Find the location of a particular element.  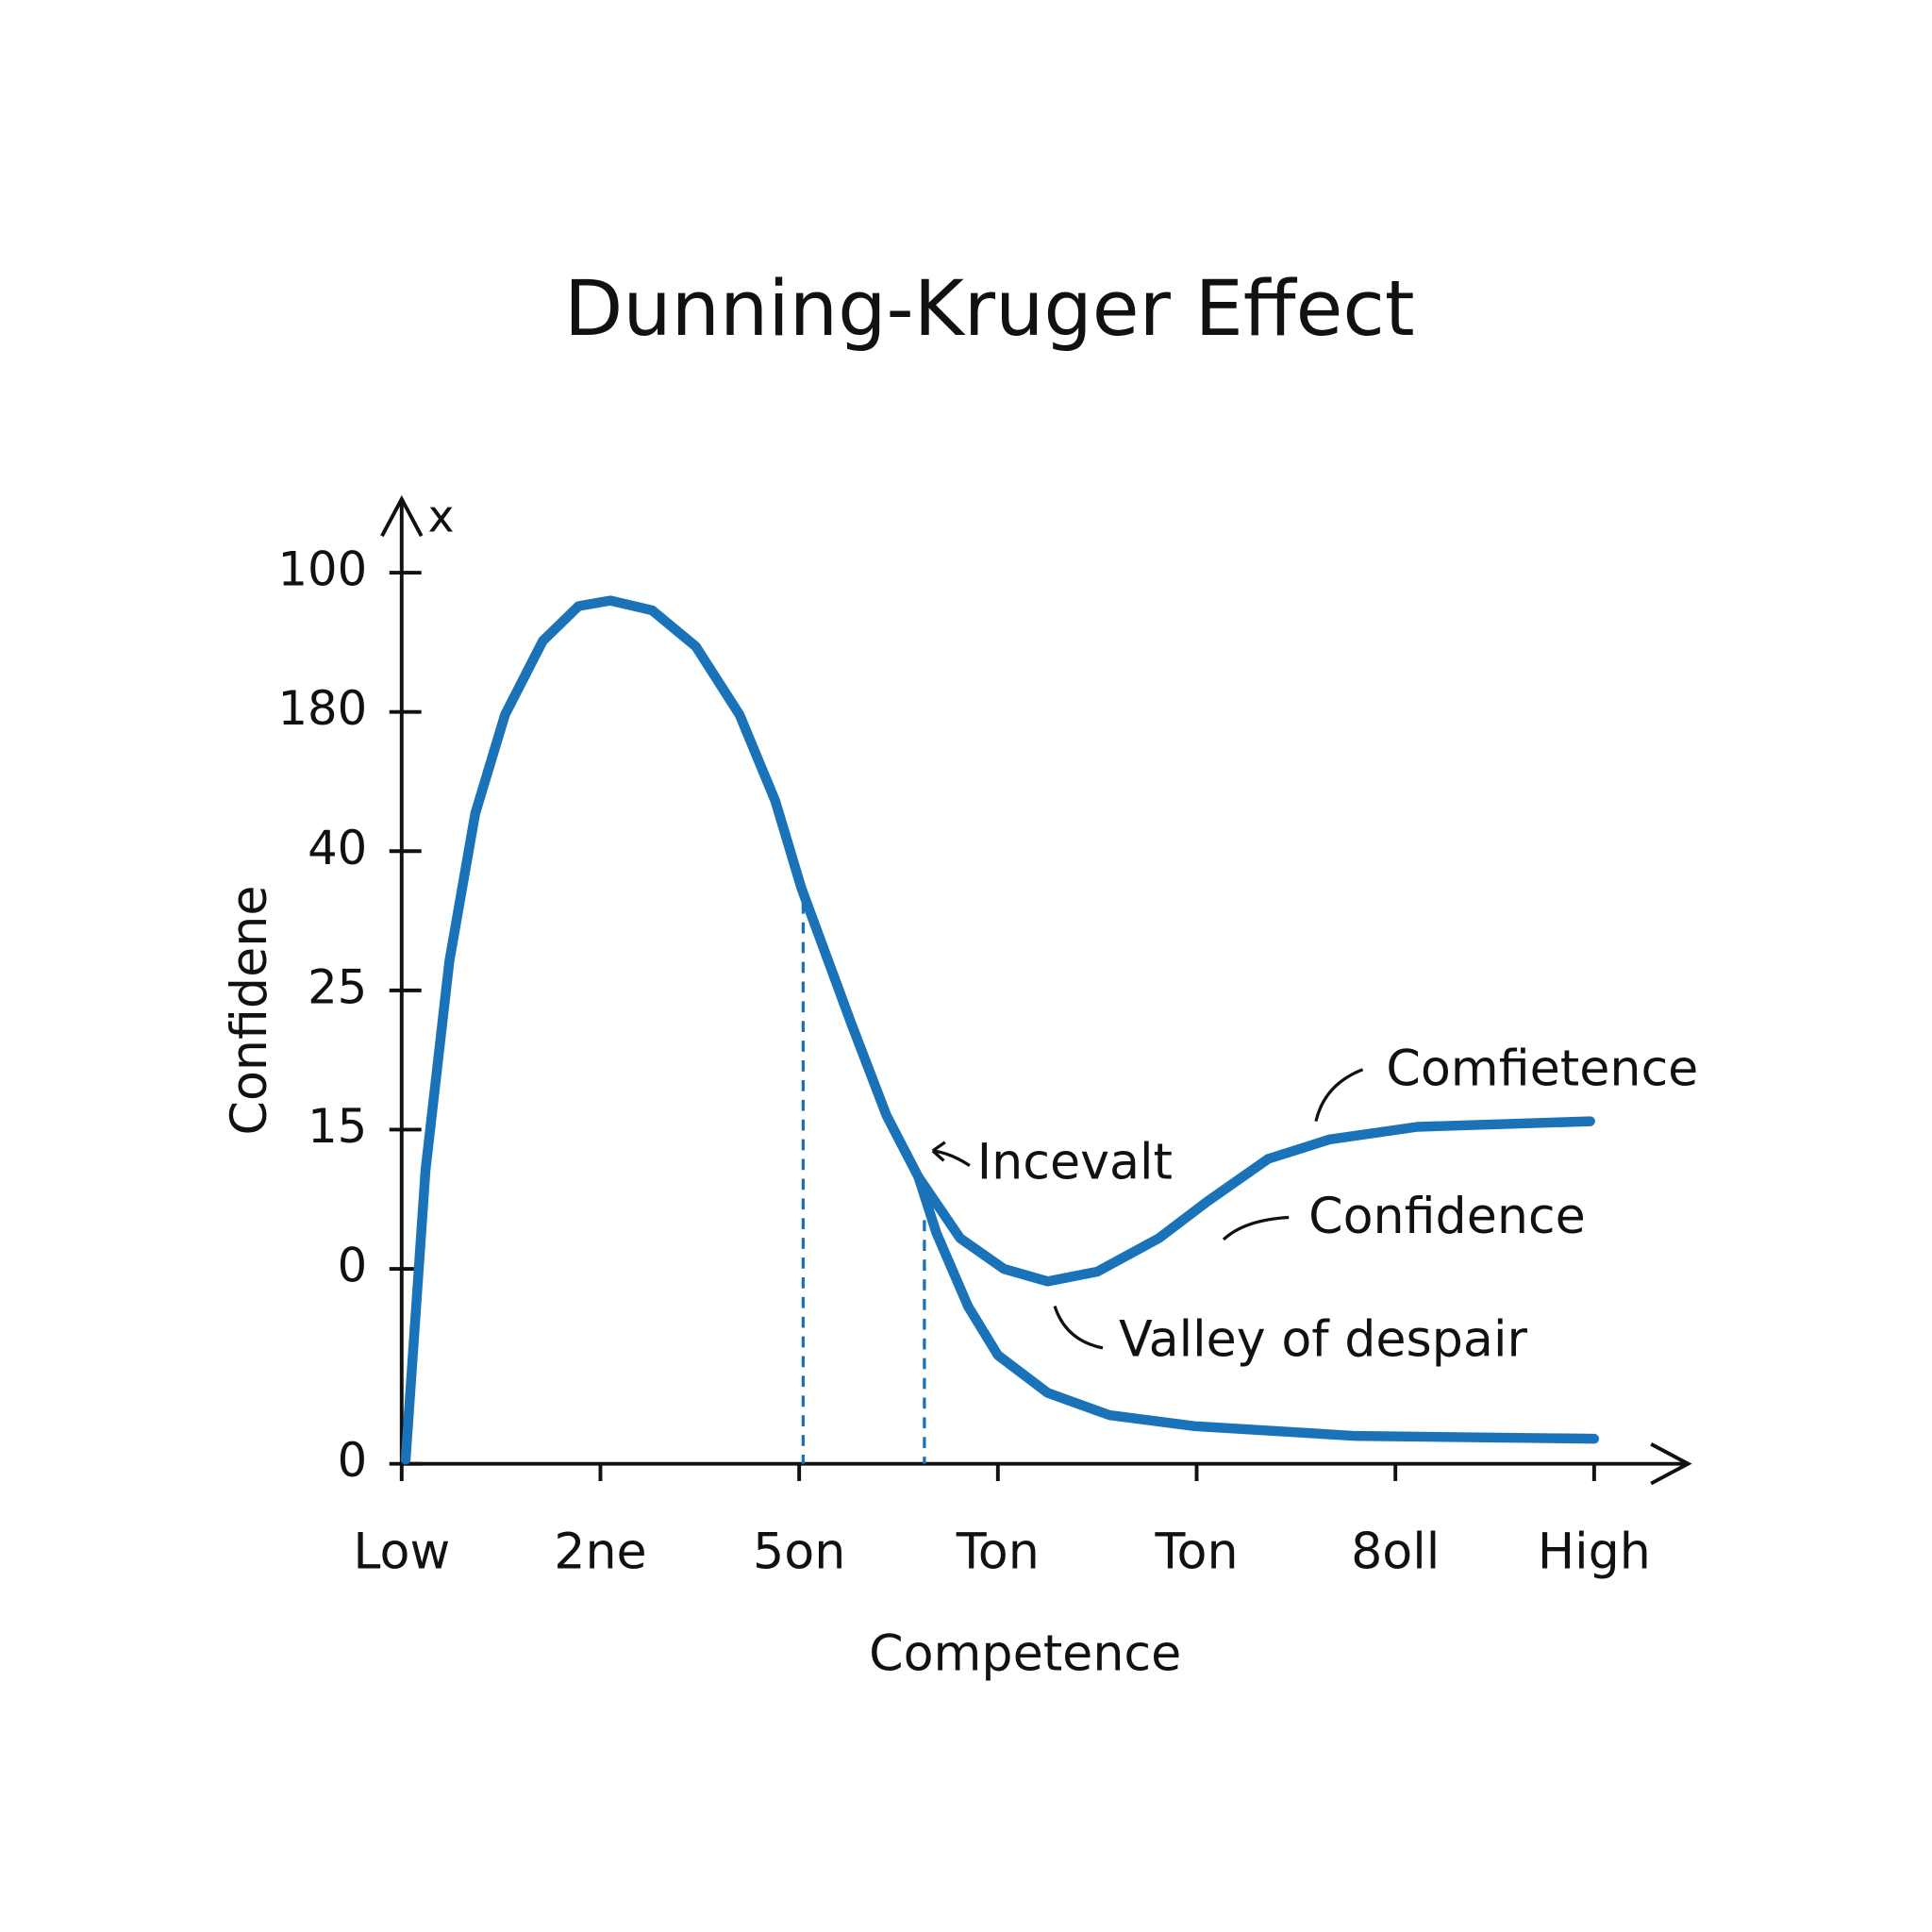

y-tick-label: 15 is located at coordinates (337, 1126).